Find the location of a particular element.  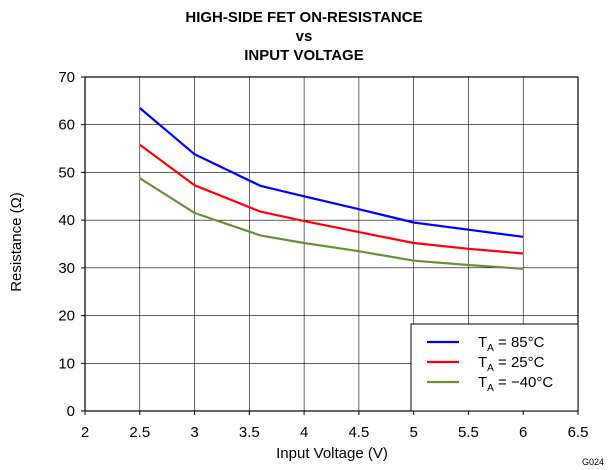

x-tick-label: 3.5 is located at coordinates (249, 432).